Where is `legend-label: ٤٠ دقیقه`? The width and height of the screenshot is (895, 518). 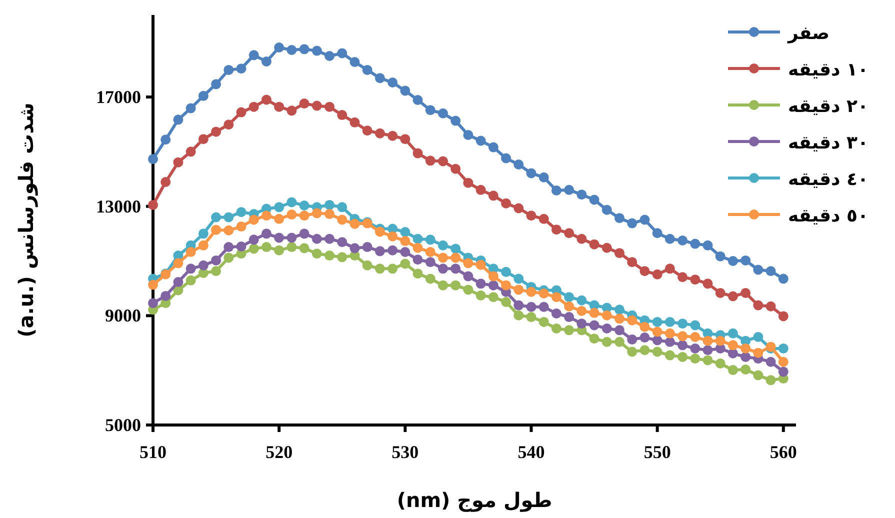
legend-label: ٤٠ دقیقه is located at coordinates (828, 179).